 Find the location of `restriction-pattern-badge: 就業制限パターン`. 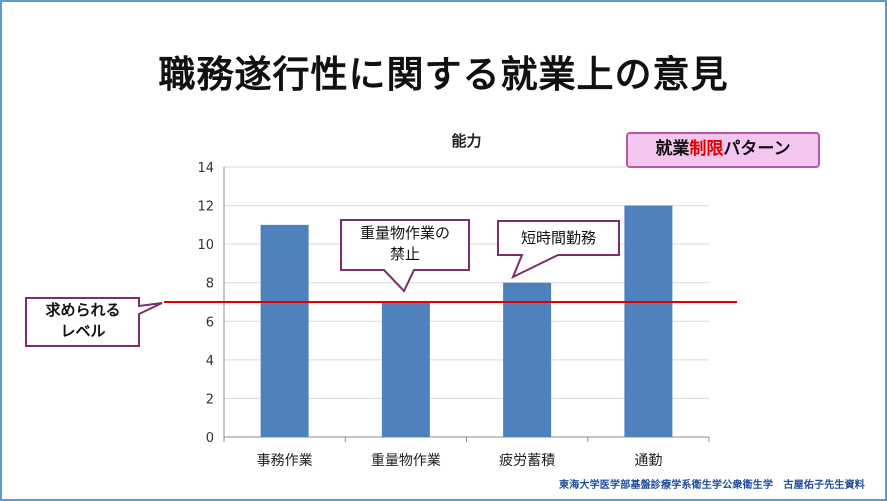

restriction-pattern-badge: 就業制限パターン is located at coordinates (723, 150).